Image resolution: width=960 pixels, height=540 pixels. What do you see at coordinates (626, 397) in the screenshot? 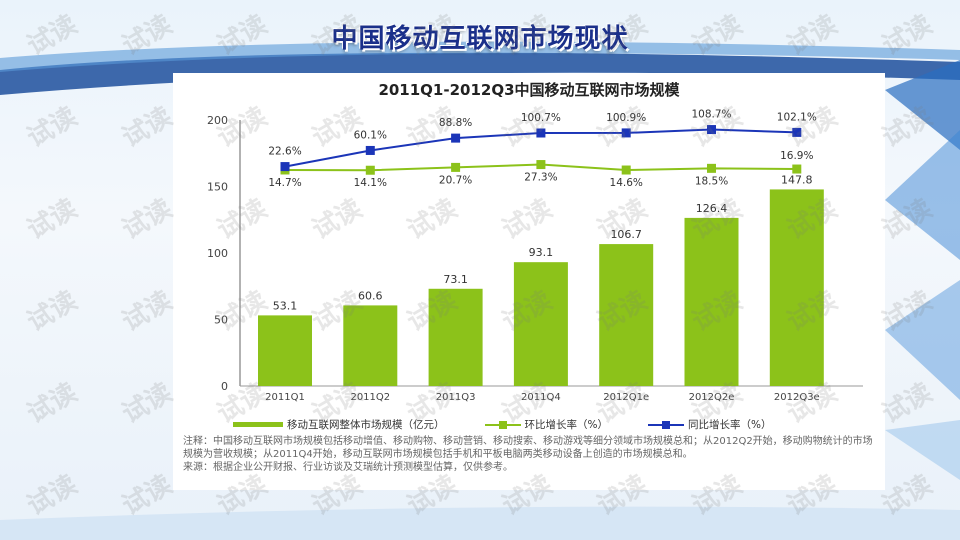
I see `x-tick-label: 2012Q1e` at bounding box center [626, 397].